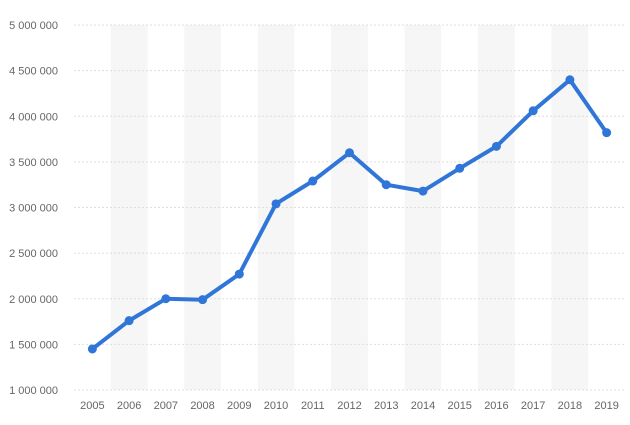 Image resolution: width=630 pixels, height=425 pixels. Describe the element at coordinates (33, 163) in the screenshot. I see `y-tick-label: 3 500 000` at that location.